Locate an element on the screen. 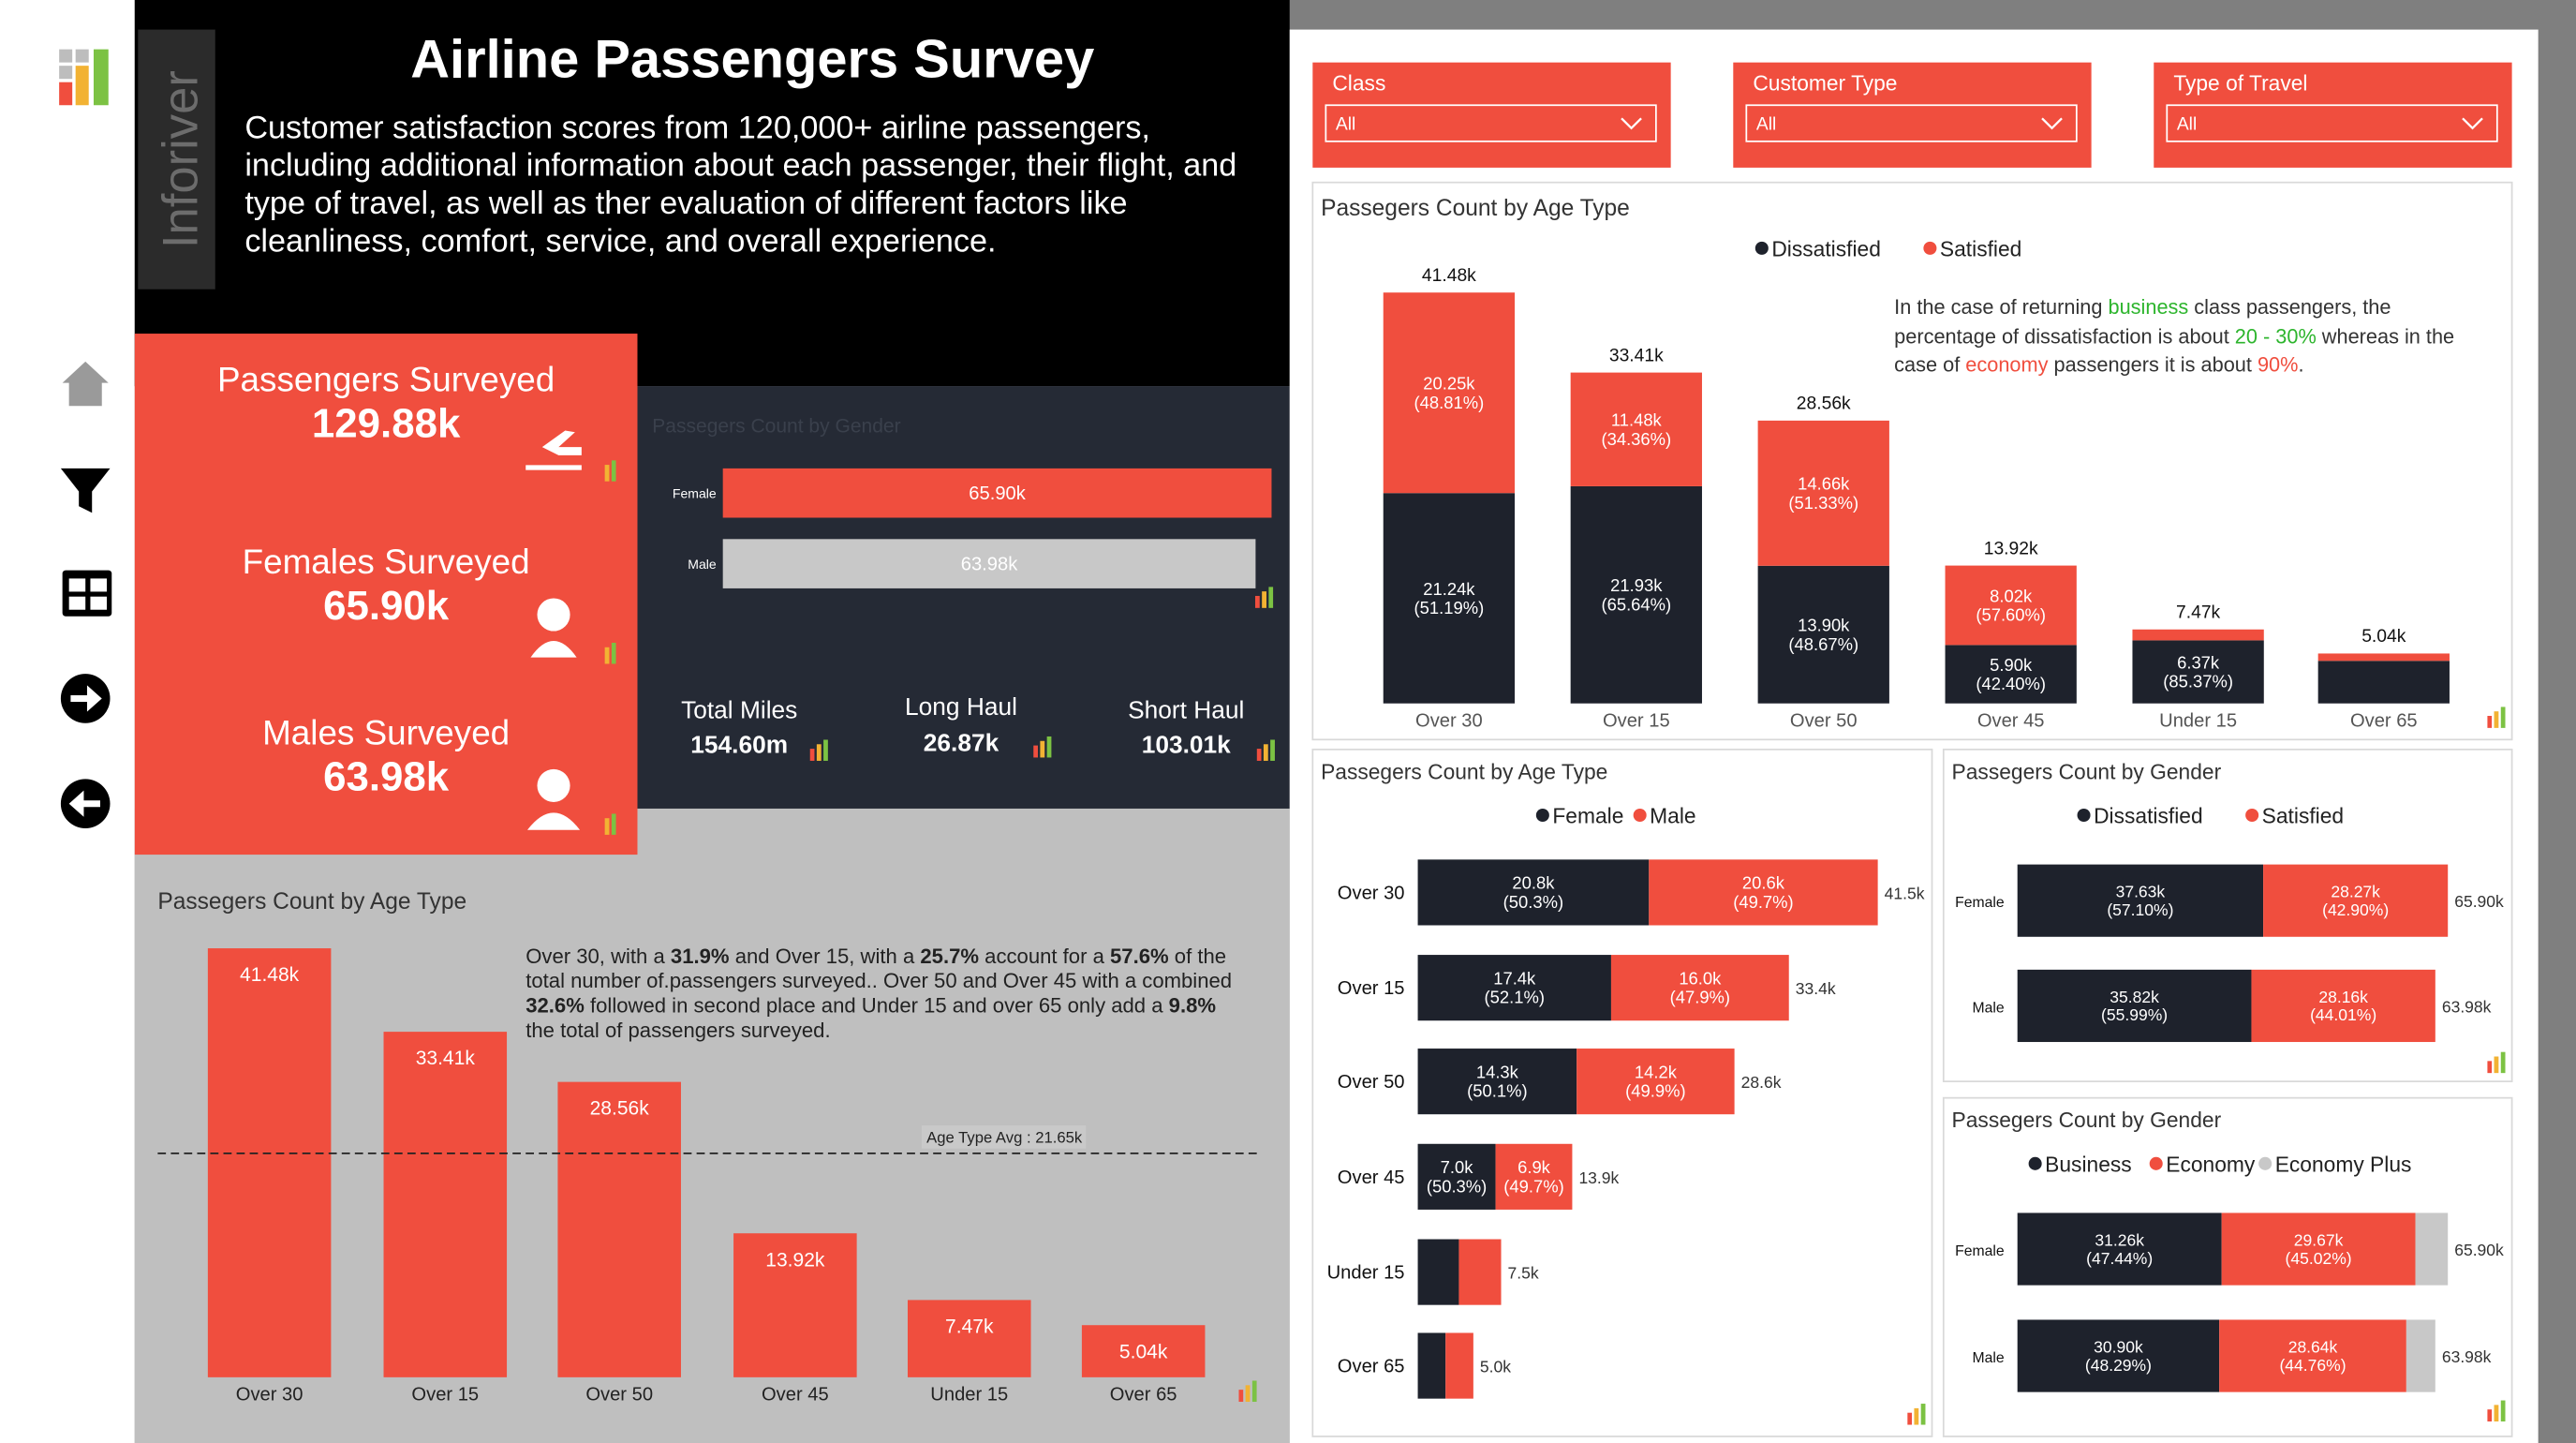 This screenshot has width=2576, height=1443. table-icon is located at coordinates (87, 593).